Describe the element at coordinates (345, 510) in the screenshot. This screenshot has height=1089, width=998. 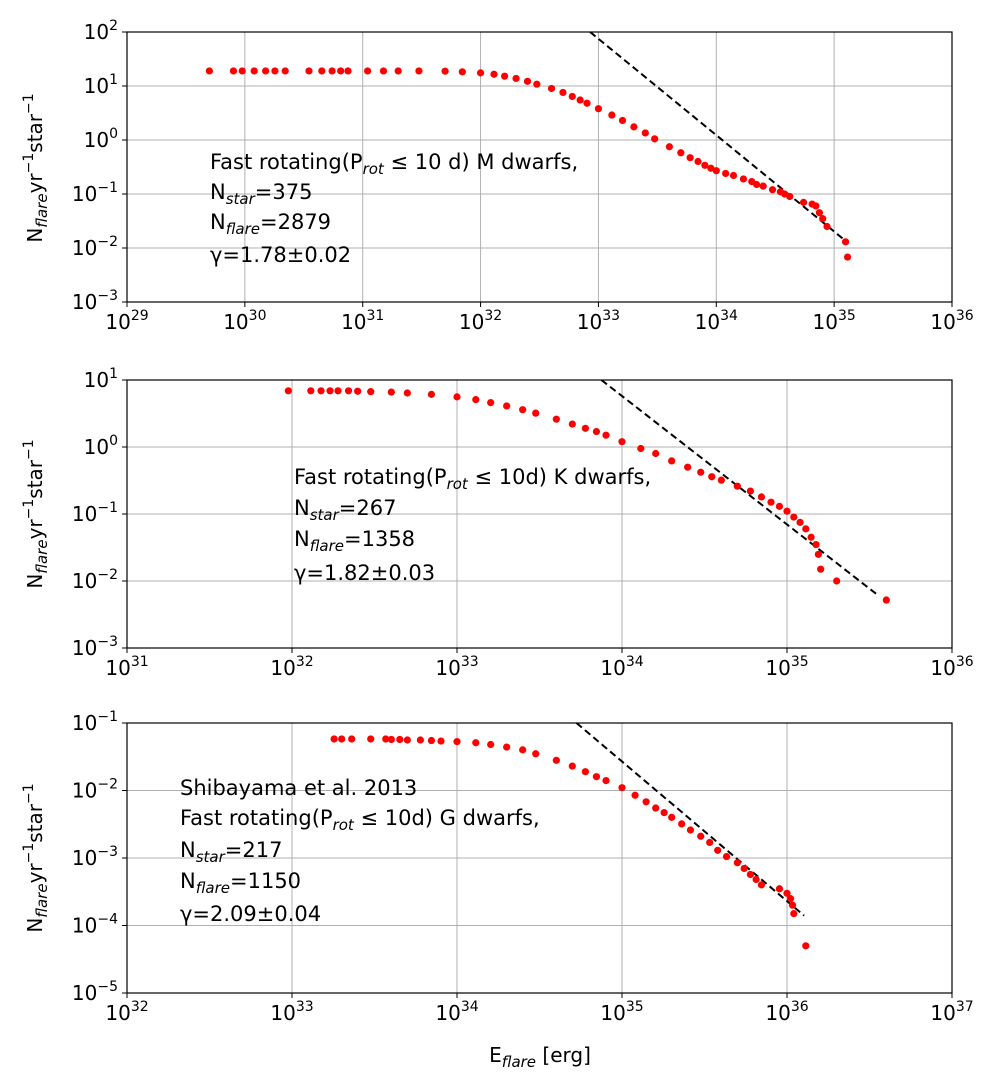
I see `annotation-line2: Nstar=267` at that location.